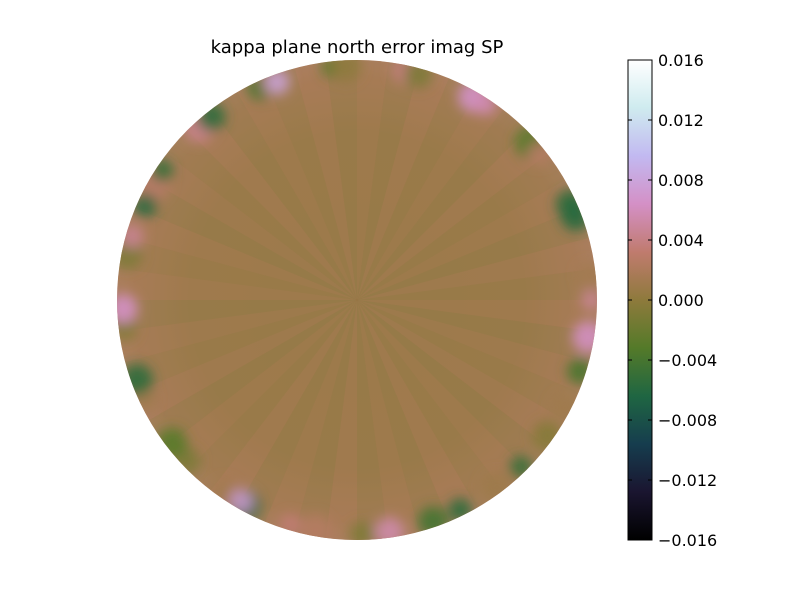 The width and height of the screenshot is (800, 600). What do you see at coordinates (681, 240) in the screenshot?
I see `colorbar-tick-label: 0.004` at bounding box center [681, 240].